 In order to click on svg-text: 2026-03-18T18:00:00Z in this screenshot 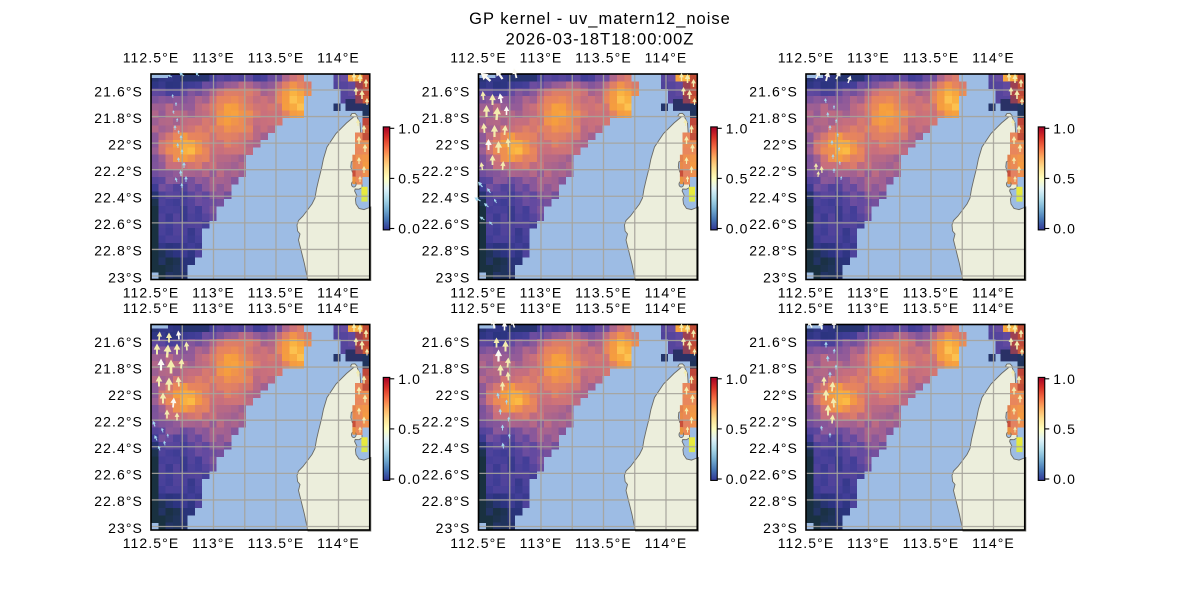, I will do `click(600, 40)`.